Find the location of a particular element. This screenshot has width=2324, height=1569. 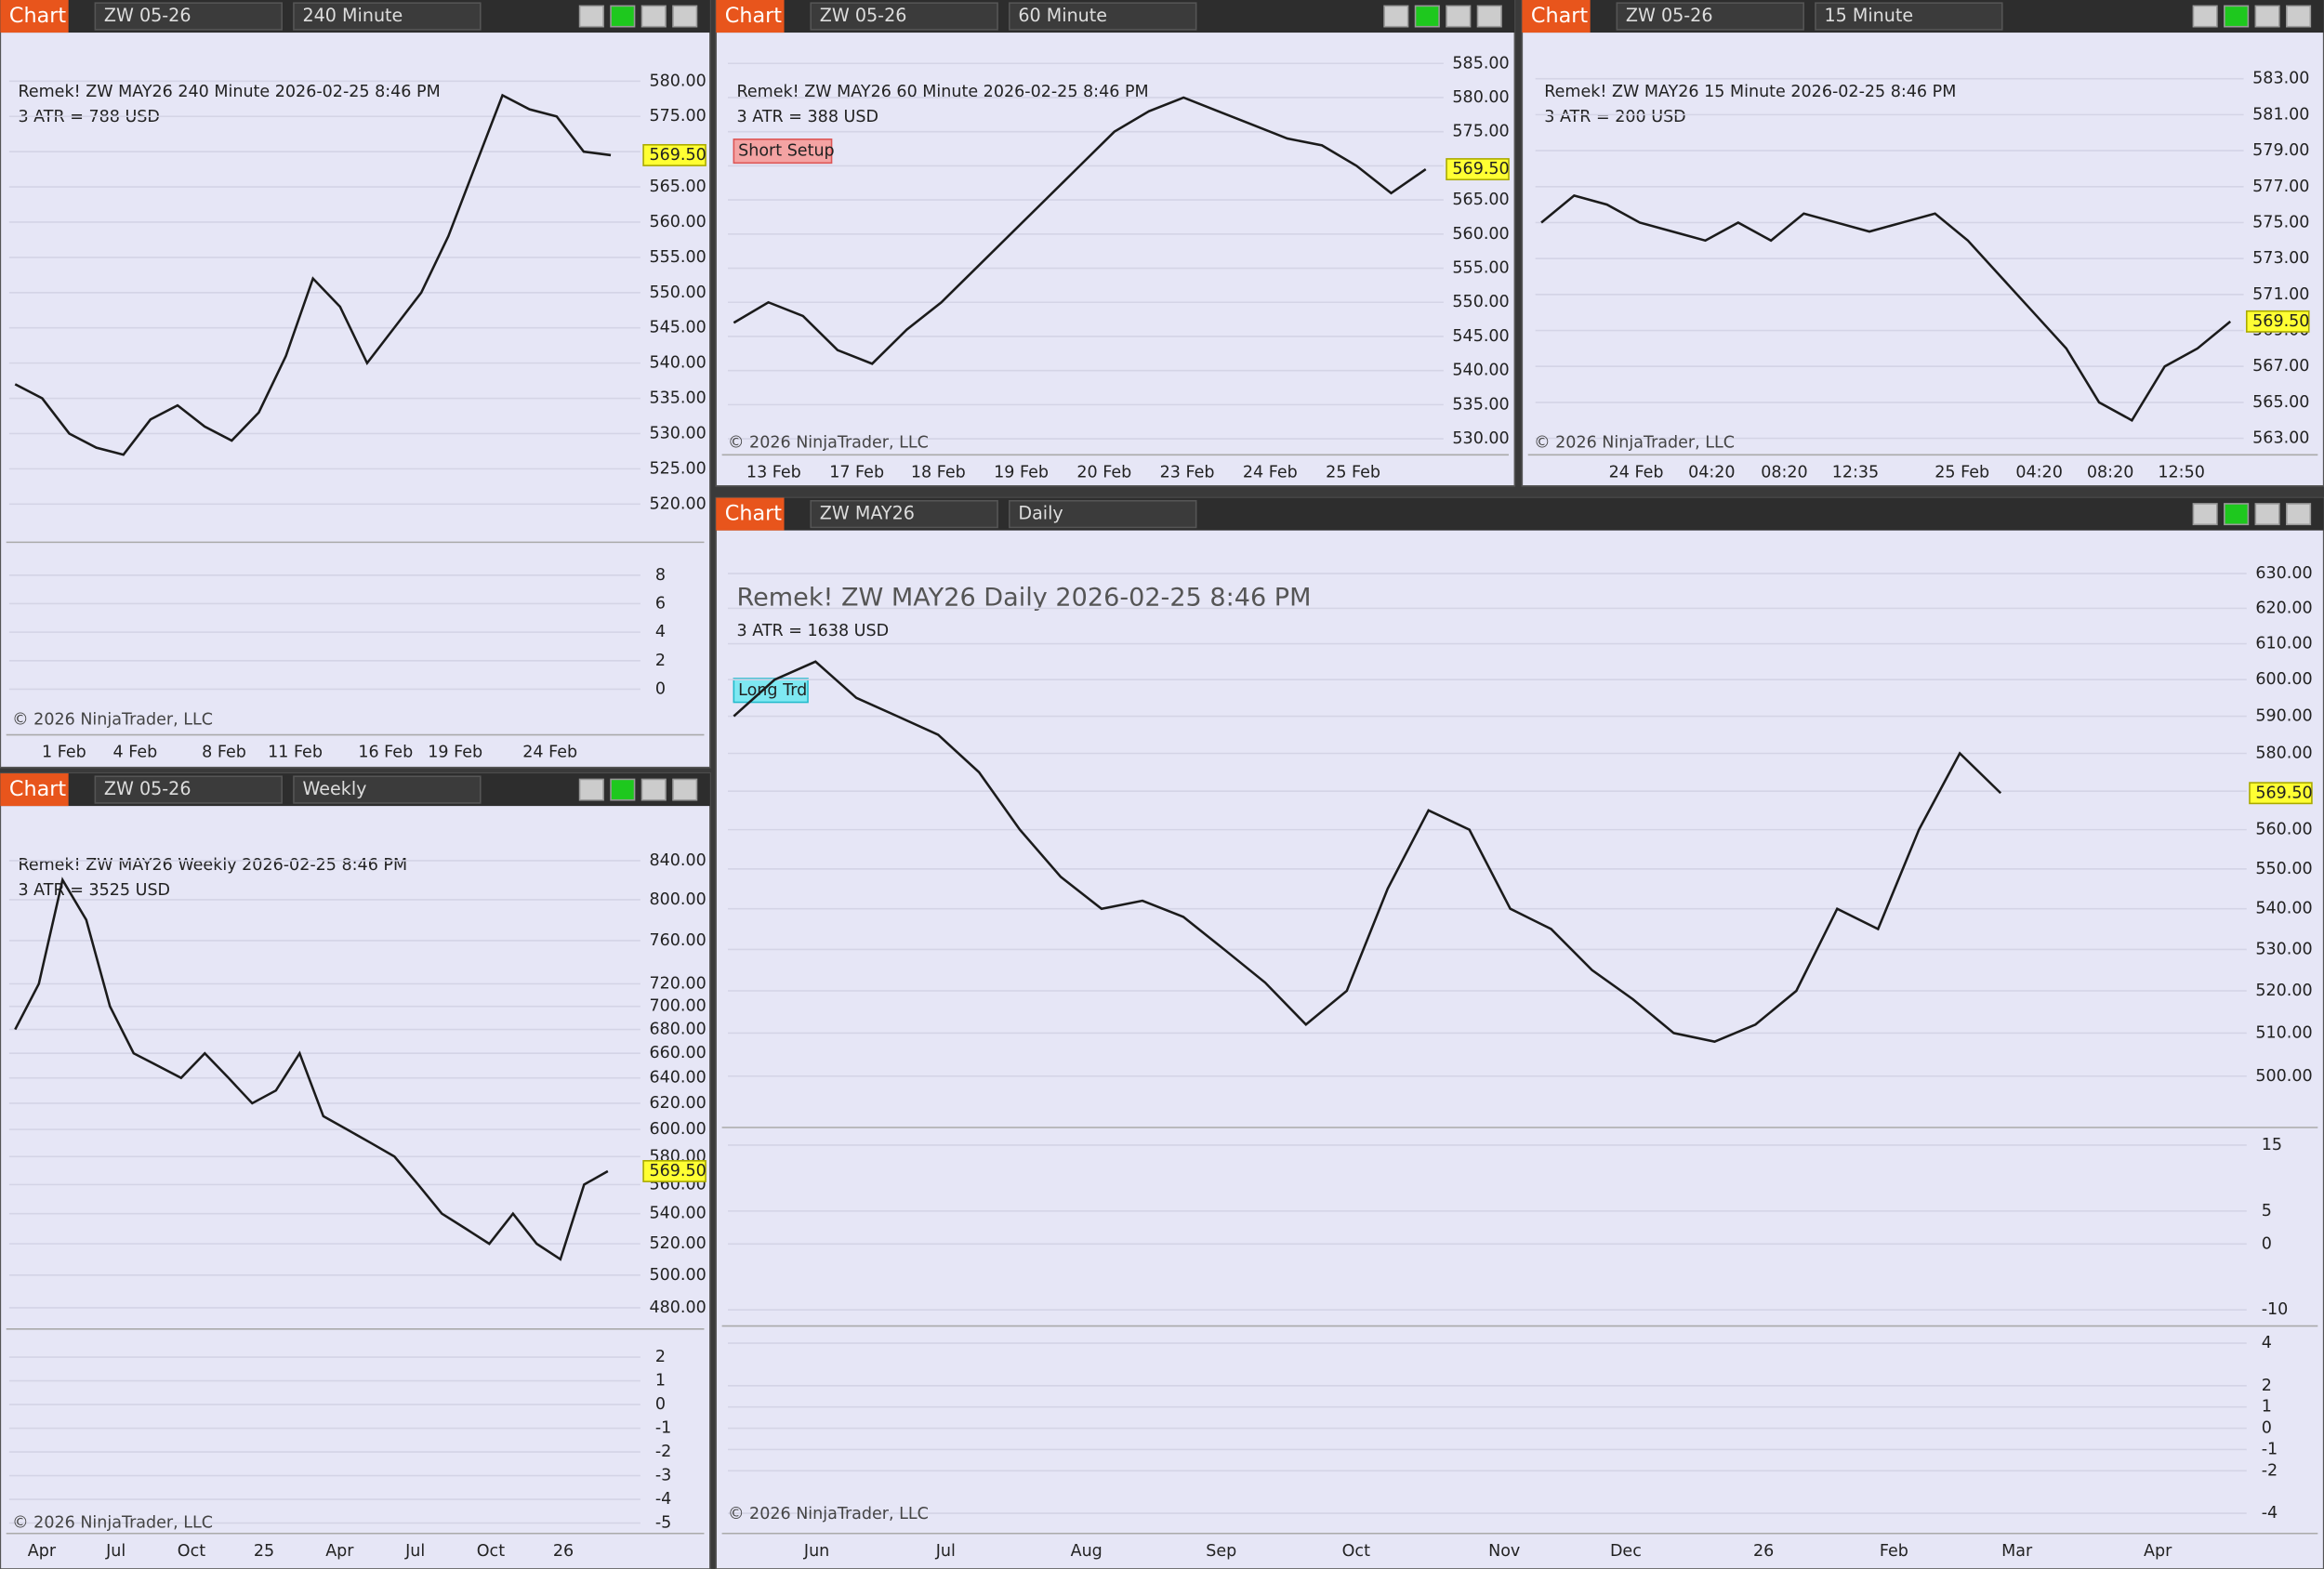

x-tick-label: Feb is located at coordinates (1894, 1551).